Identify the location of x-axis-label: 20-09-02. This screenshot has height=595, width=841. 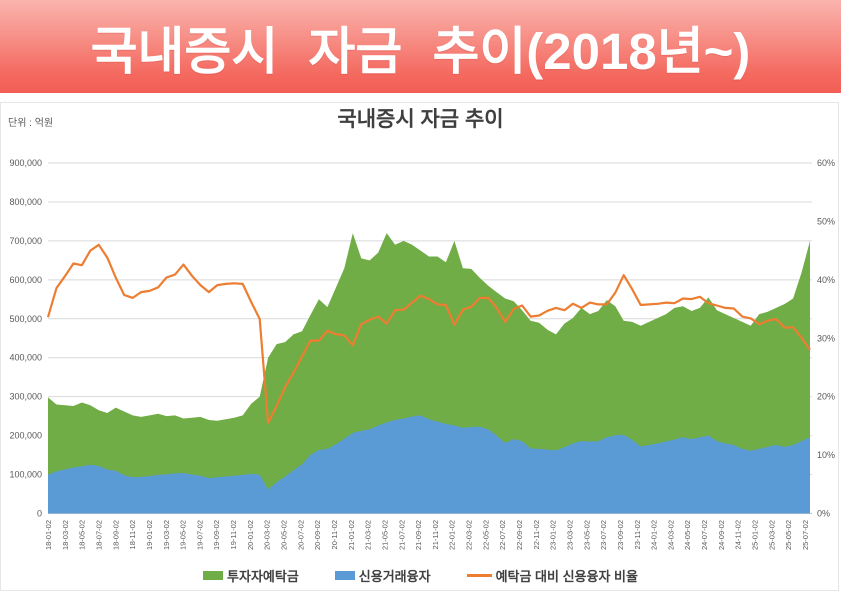
(317, 535).